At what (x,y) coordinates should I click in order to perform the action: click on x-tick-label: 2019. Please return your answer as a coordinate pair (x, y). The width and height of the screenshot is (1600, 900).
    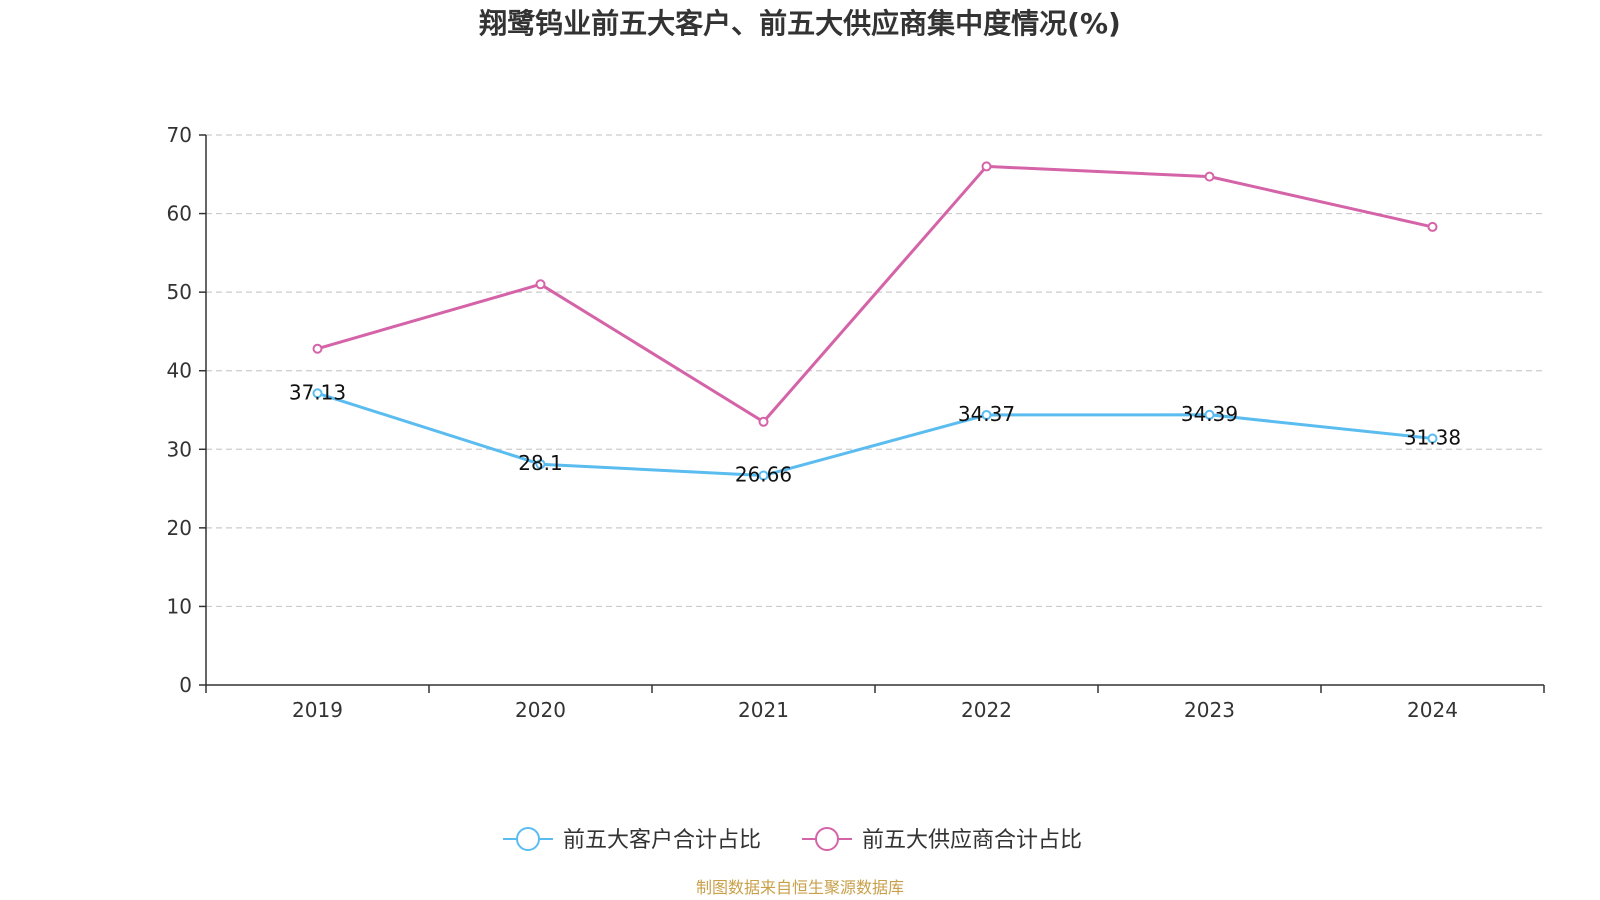
    Looking at the image, I should click on (317, 710).